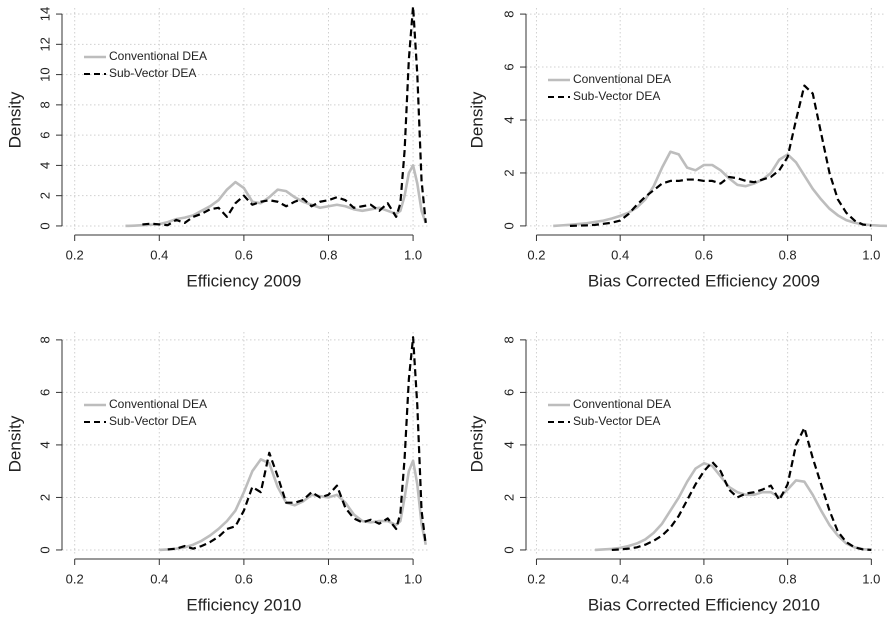 Image resolution: width=887 pixels, height=619 pixels. What do you see at coordinates (243, 604) in the screenshot?
I see `x-axis-title: Efficiency 2010` at bounding box center [243, 604].